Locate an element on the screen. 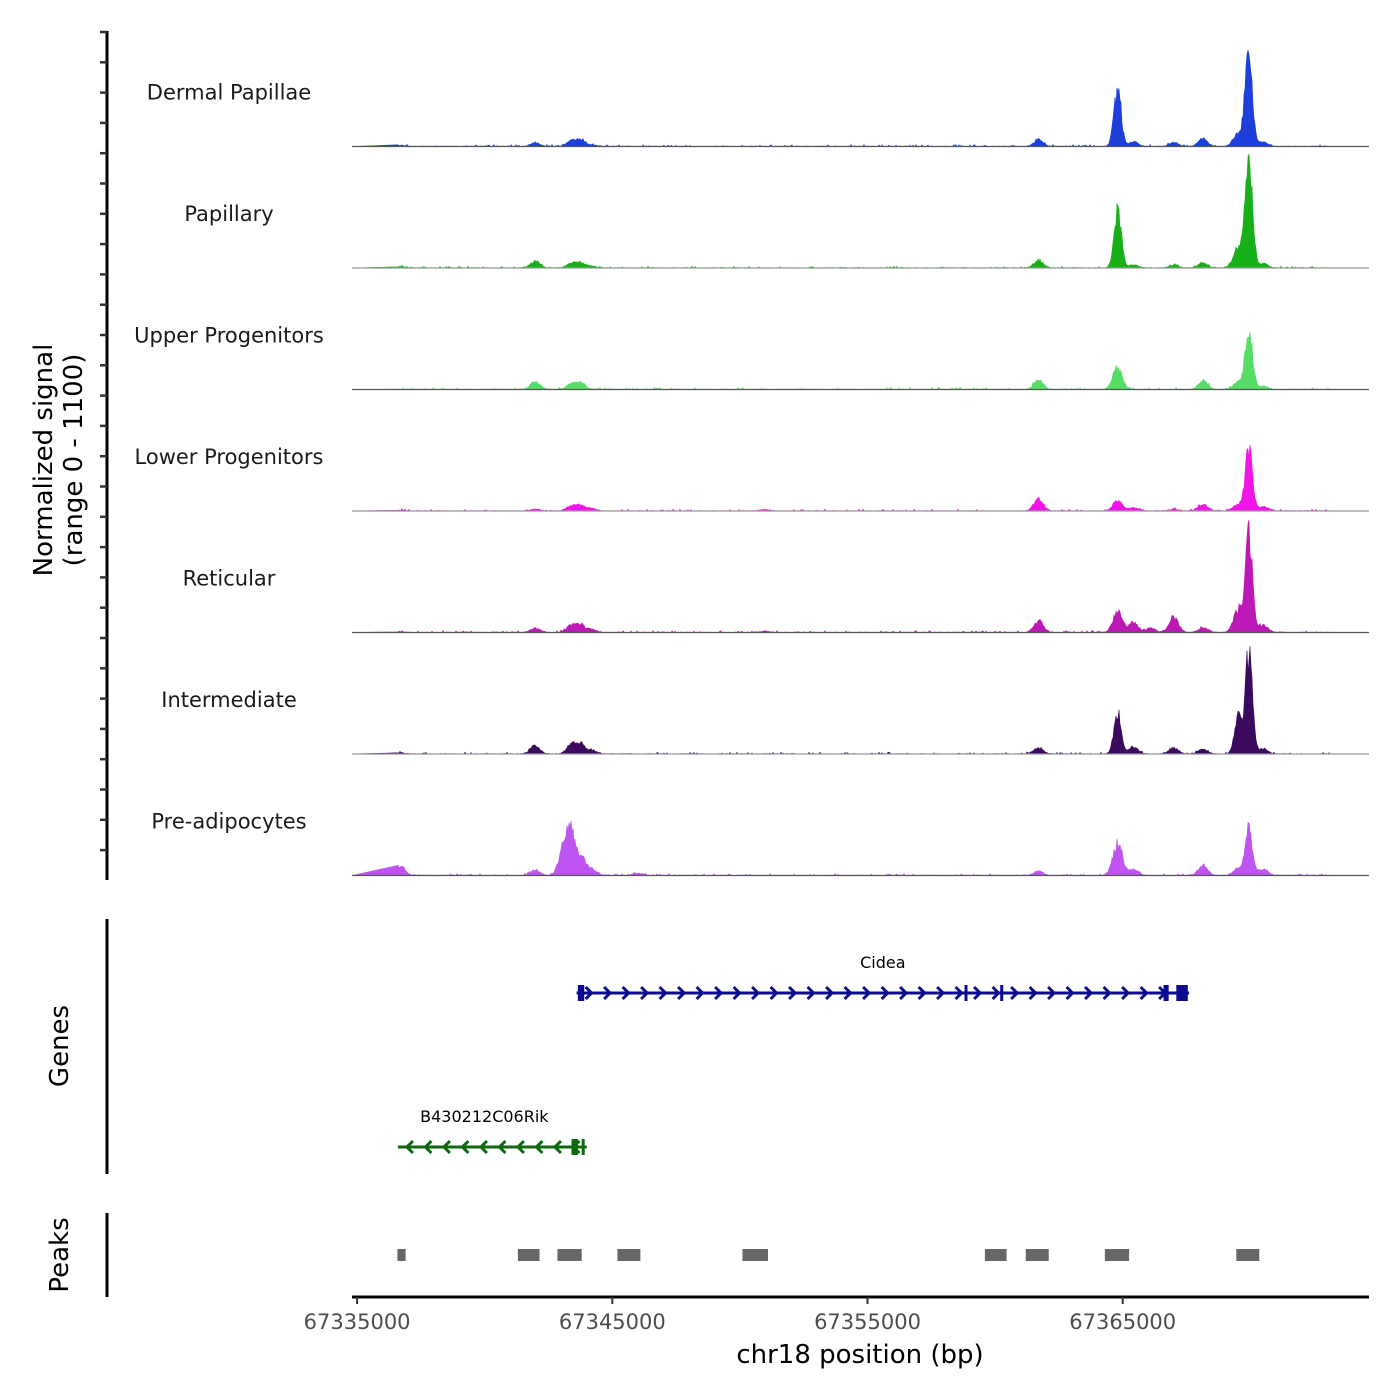  track-label: Pre-adipocytes is located at coordinates (228, 822).